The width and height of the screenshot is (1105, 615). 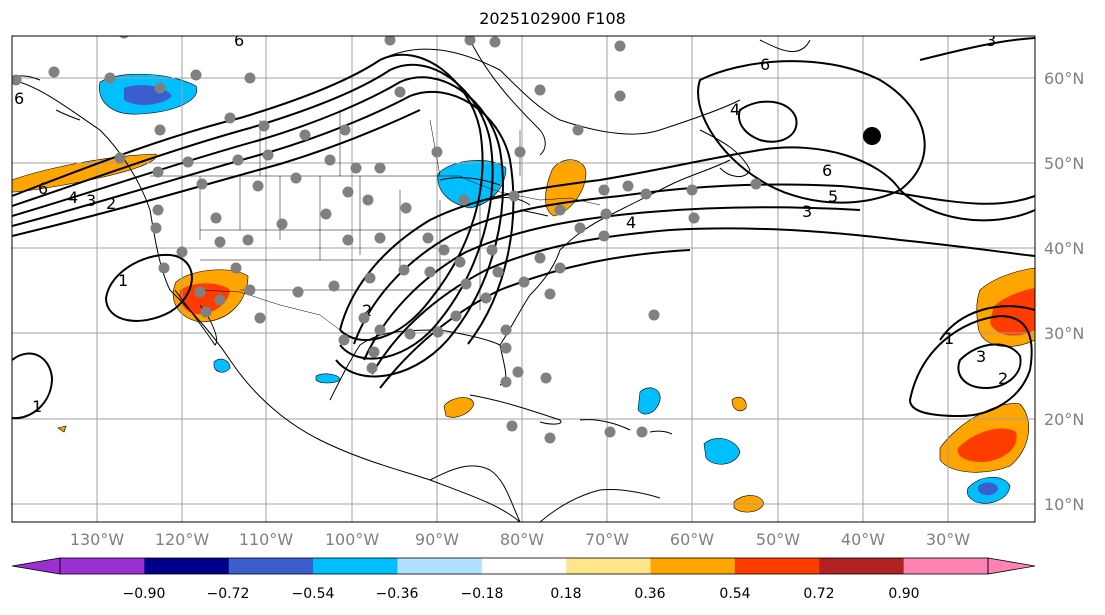 I want to click on contour-atlantic-low-inner, so click(x=768, y=121).